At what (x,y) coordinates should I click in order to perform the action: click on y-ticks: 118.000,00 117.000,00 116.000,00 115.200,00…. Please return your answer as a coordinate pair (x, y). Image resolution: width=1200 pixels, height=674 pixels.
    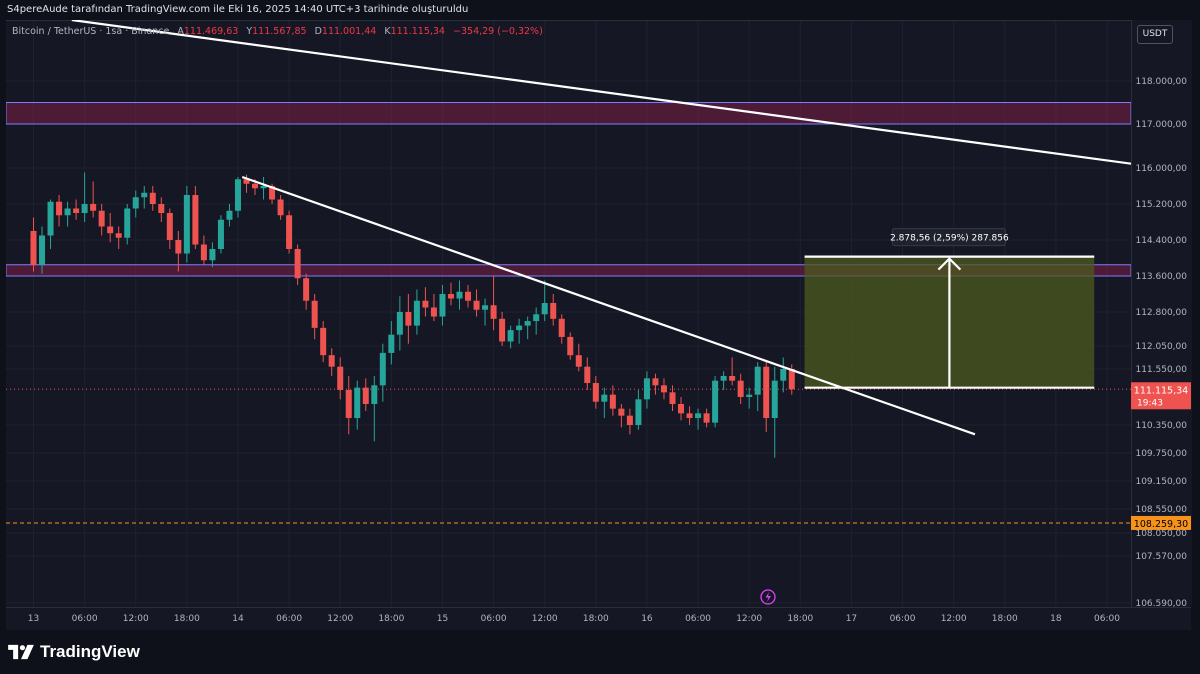
    Looking at the image, I should click on (1161, 343).